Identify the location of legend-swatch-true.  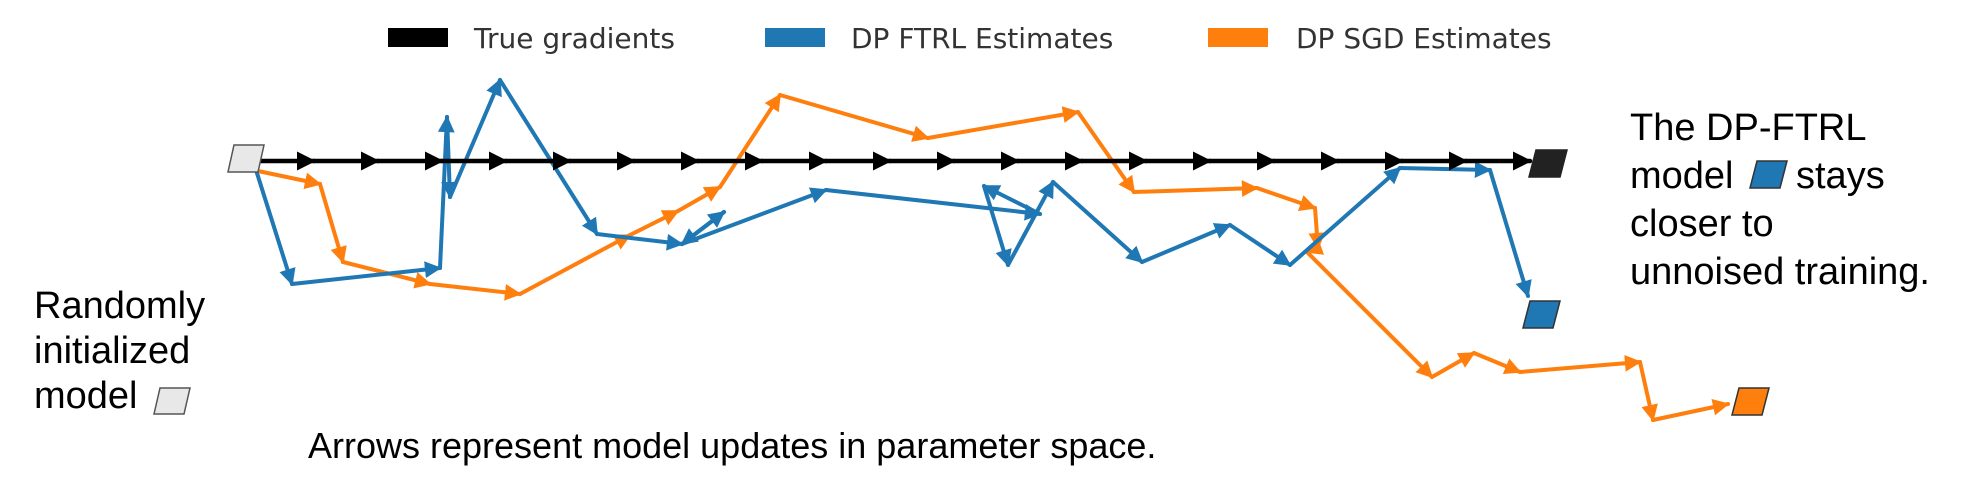
(418, 37).